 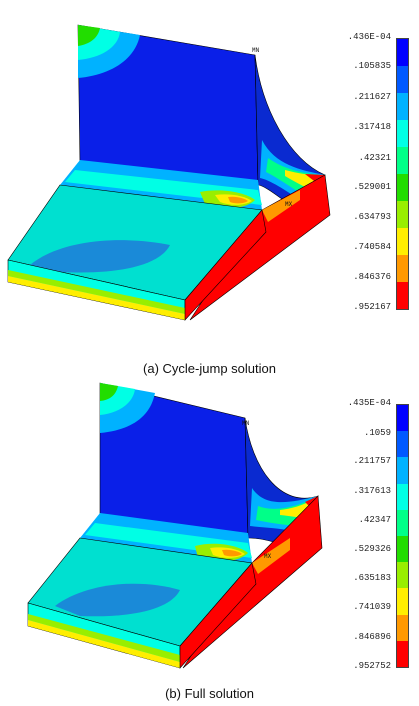 What do you see at coordinates (372, 187) in the screenshot?
I see `legend-label: .529001` at bounding box center [372, 187].